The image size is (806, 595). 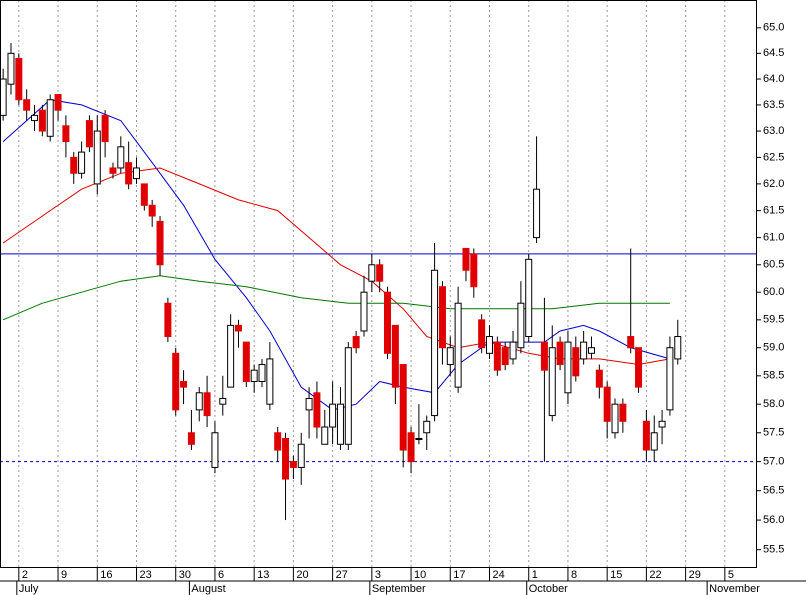 I want to click on x-tick-label: 24, so click(x=499, y=575).